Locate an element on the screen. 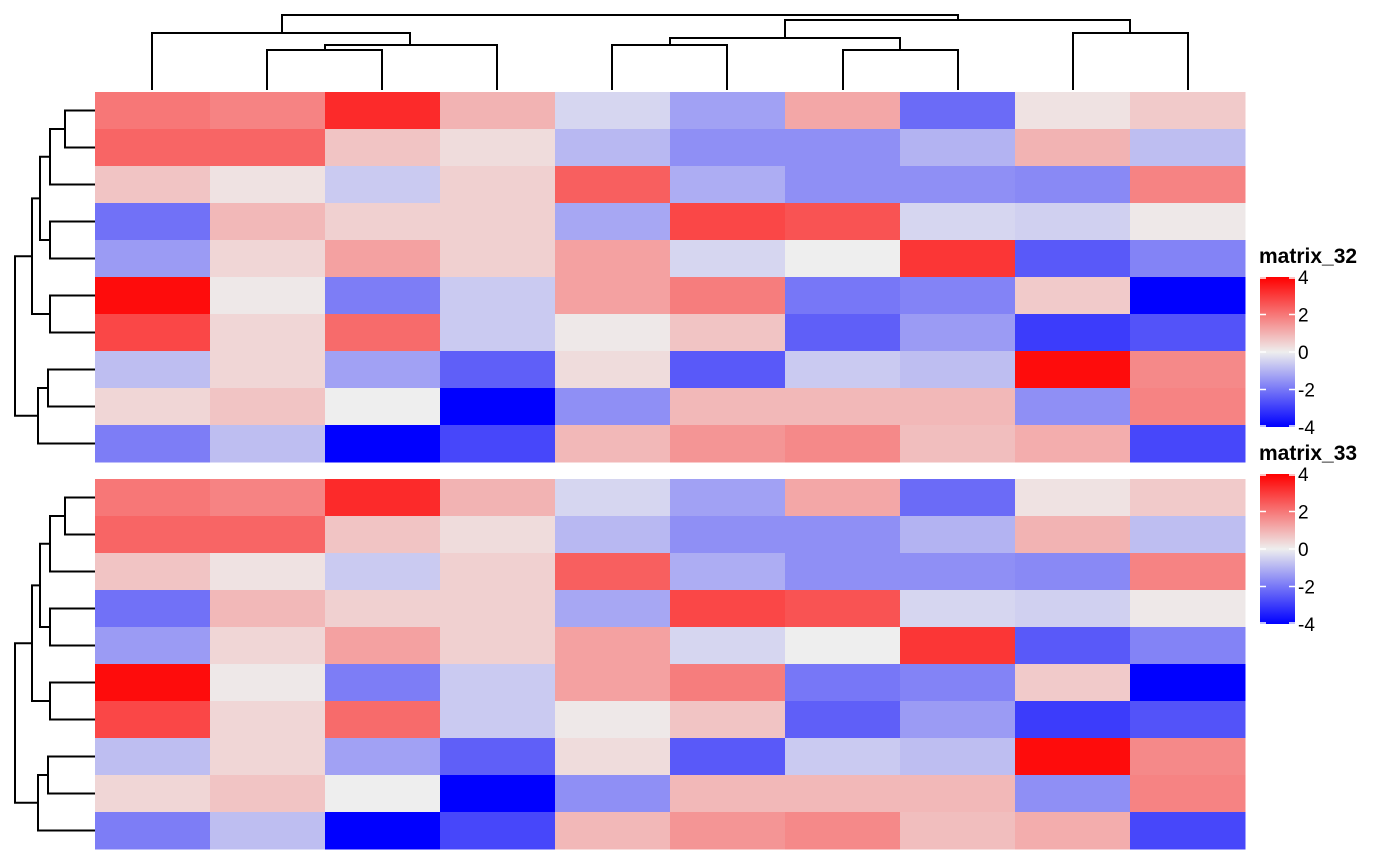 Image resolution: width=1400 pixels, height=866 pixels. legend-tick-label: 4 is located at coordinates (1303, 475).